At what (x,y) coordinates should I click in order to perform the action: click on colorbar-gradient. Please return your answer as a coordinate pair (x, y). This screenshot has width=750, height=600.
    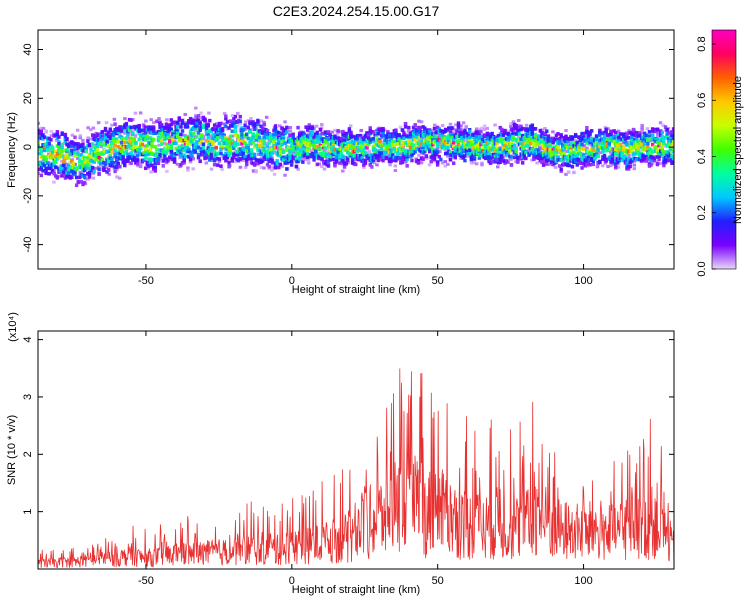
    Looking at the image, I should click on (724, 149).